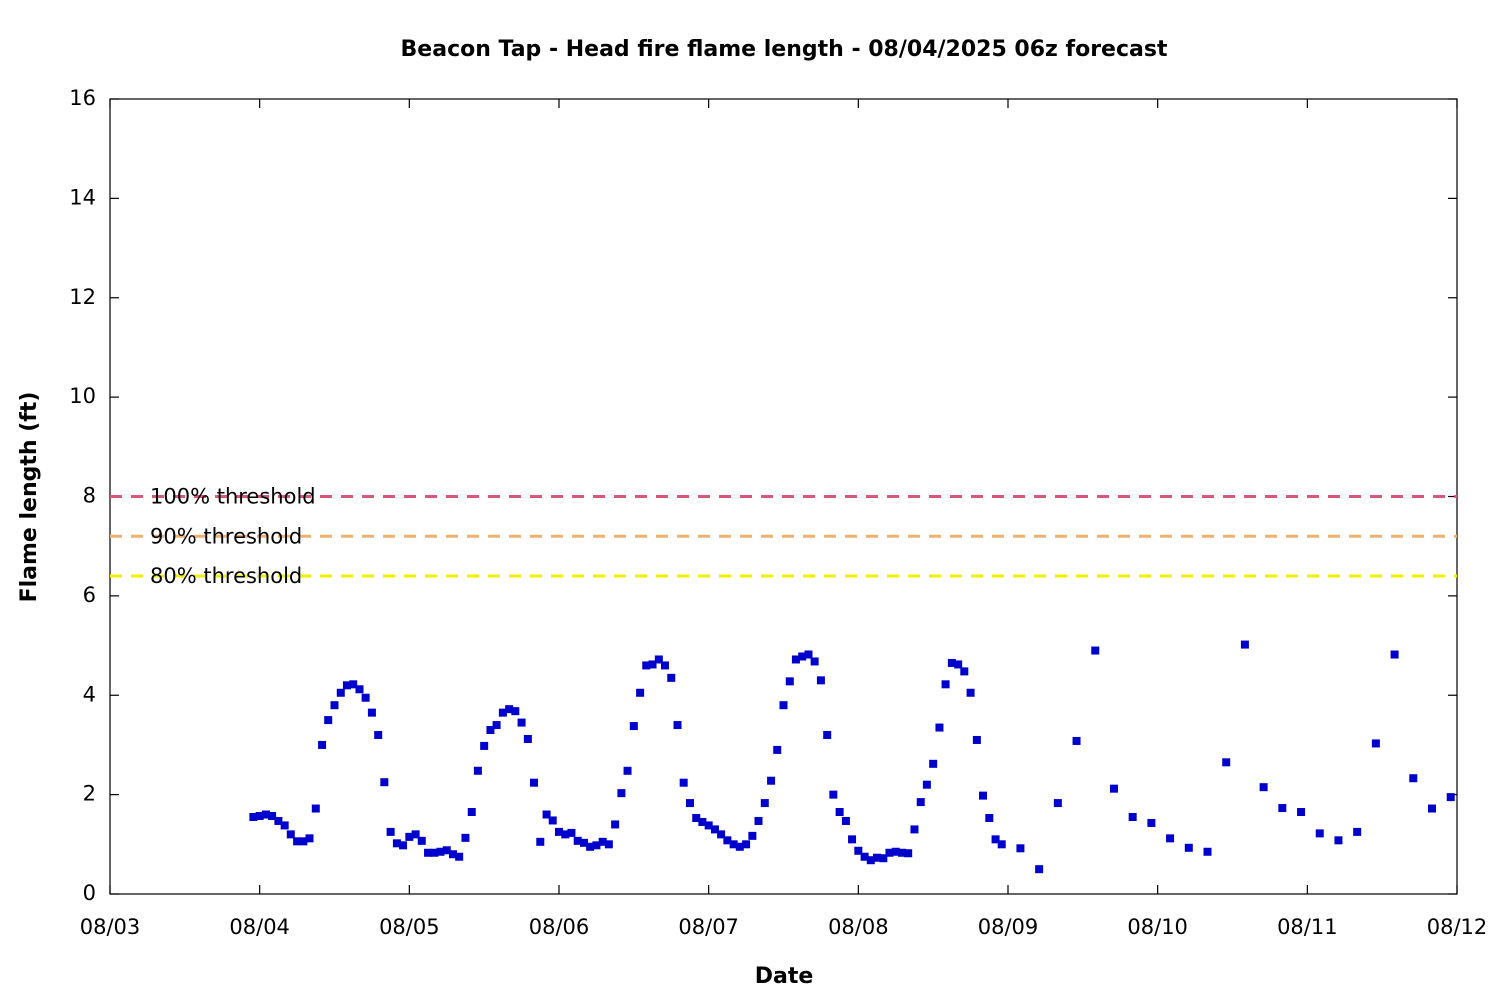  I want to click on y-tick-label: 10, so click(82, 396).